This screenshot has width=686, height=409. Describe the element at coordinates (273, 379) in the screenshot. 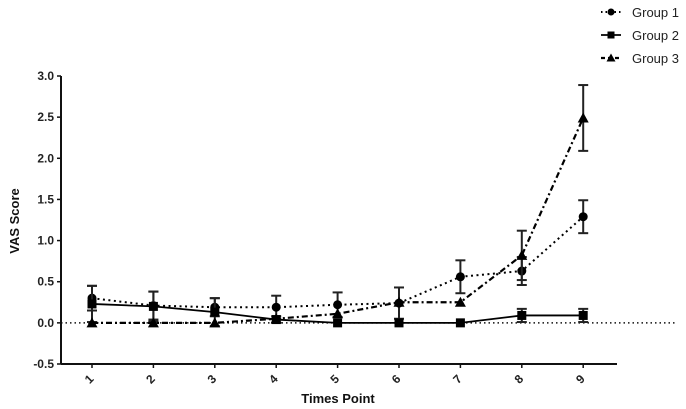

I see `x-tick-label: 4` at that location.